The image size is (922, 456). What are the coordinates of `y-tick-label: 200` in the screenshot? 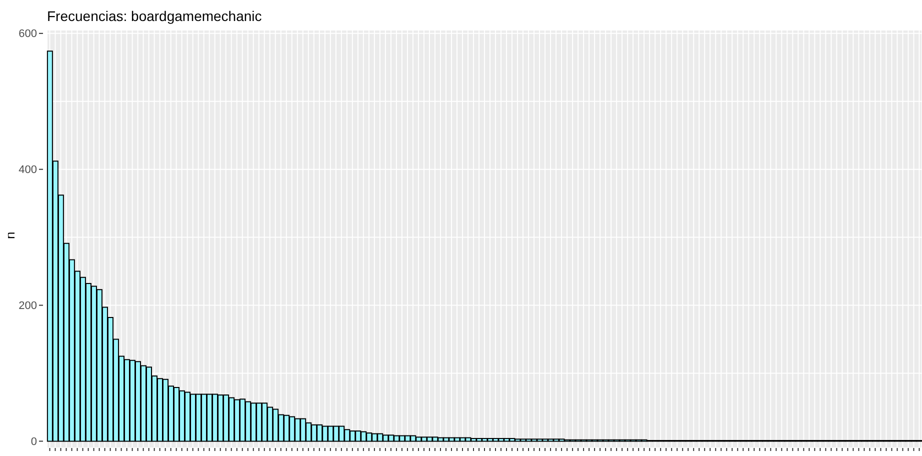 It's located at (27, 306).